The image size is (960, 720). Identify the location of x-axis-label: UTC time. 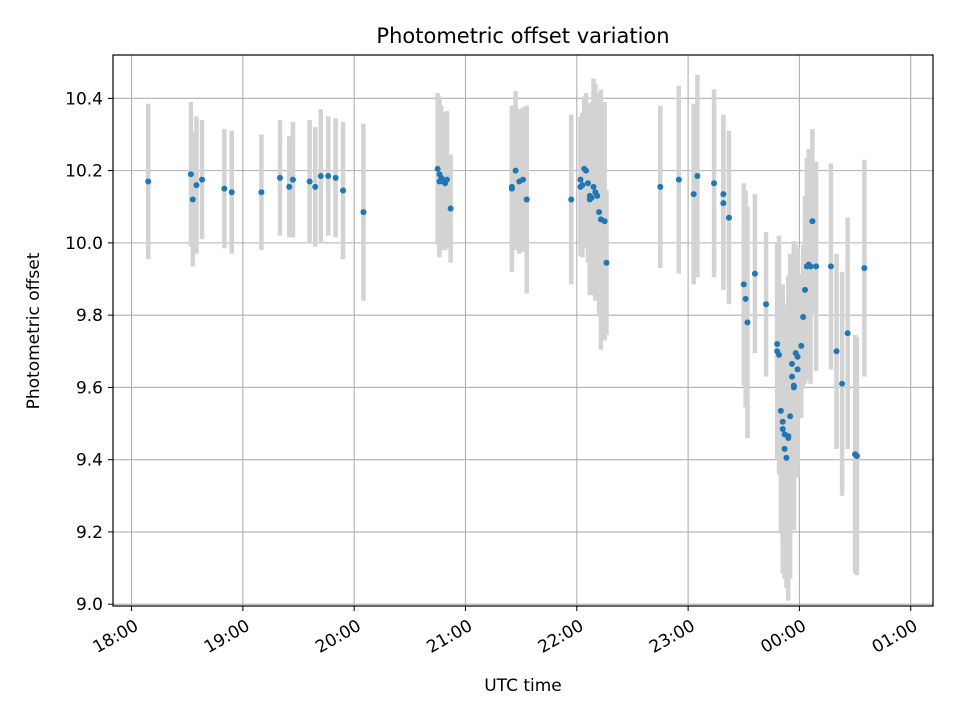
(523, 686).